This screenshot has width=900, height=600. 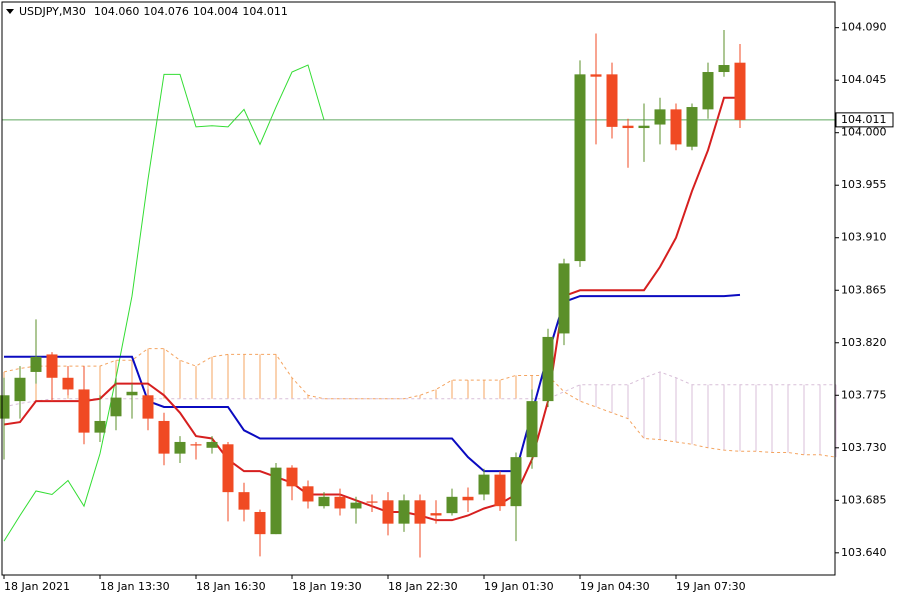 What do you see at coordinates (864, 132) in the screenshot?
I see `y-tick-label: 104.000` at bounding box center [864, 132].